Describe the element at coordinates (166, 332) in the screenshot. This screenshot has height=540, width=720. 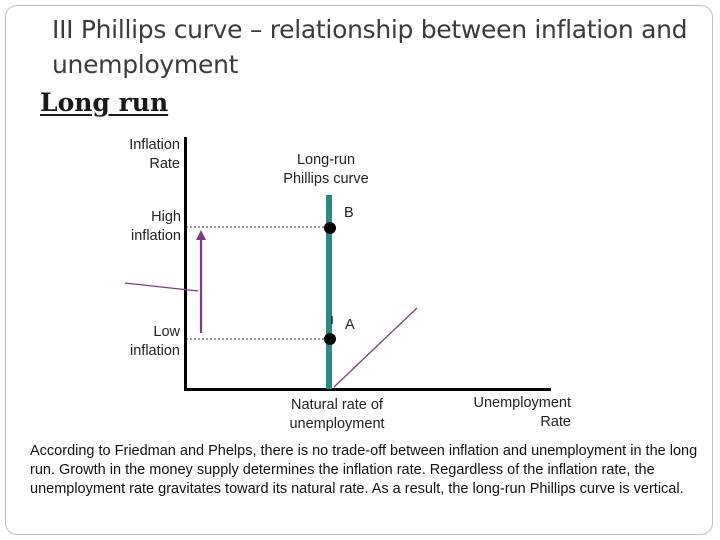
I see `low-label-line1: Low` at that location.